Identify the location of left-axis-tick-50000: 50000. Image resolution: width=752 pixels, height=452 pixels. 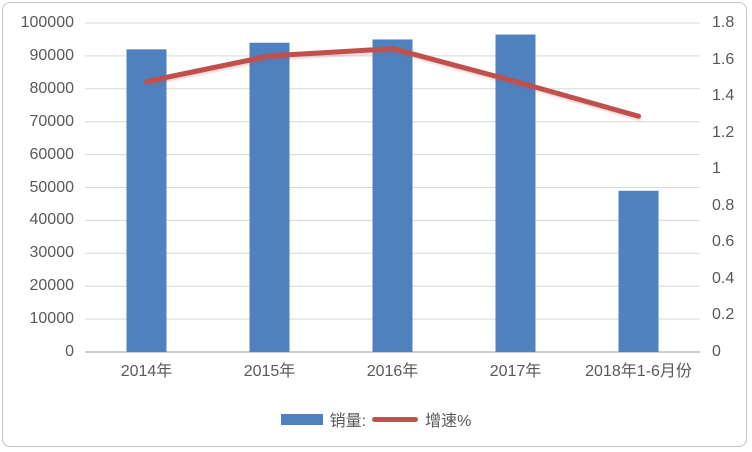
(52, 187).